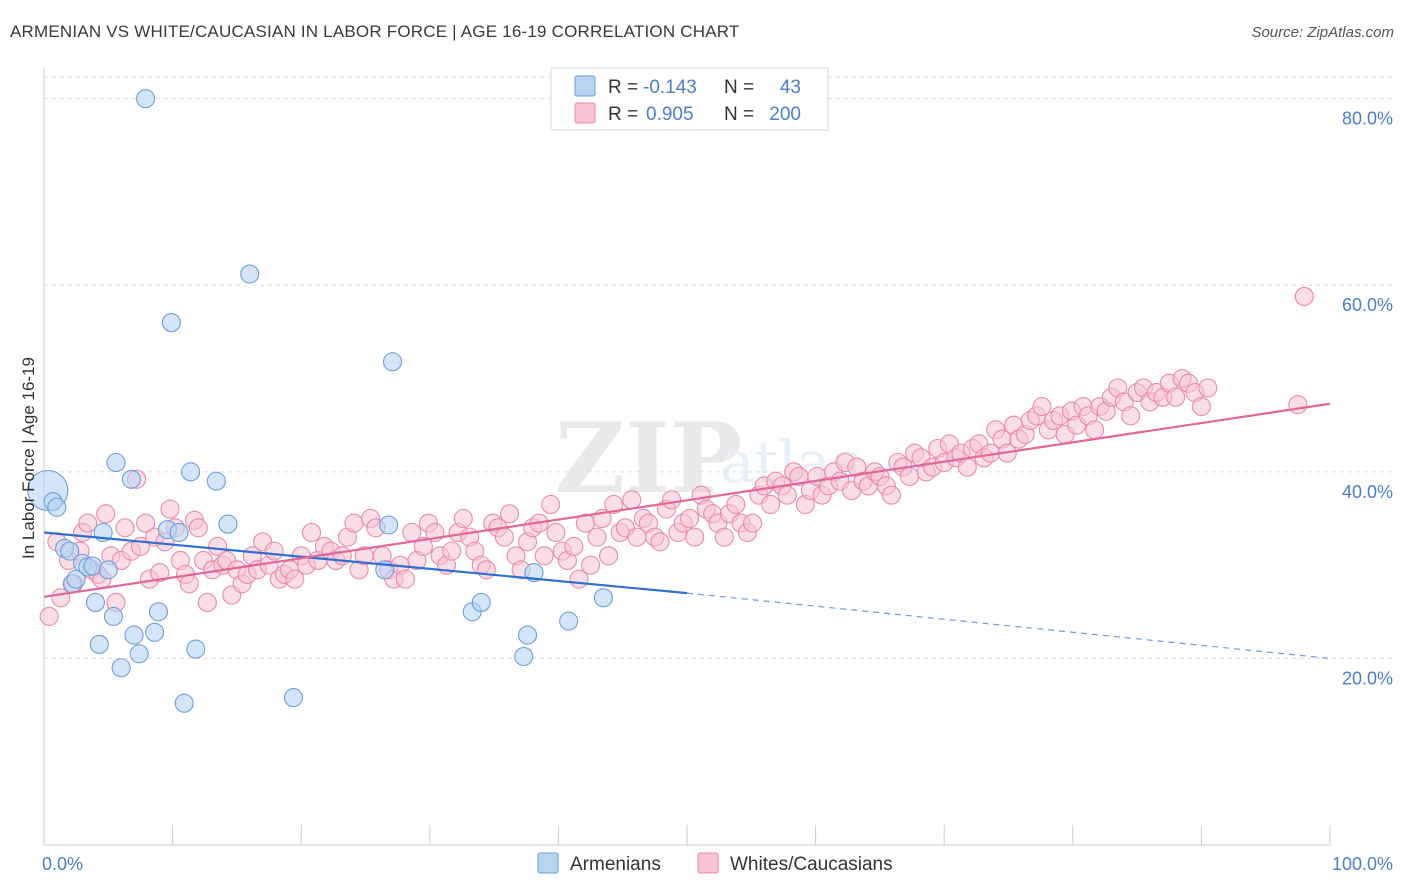  Describe the element at coordinates (739, 114) in the screenshot. I see `legend-n-label-white: N =` at that location.